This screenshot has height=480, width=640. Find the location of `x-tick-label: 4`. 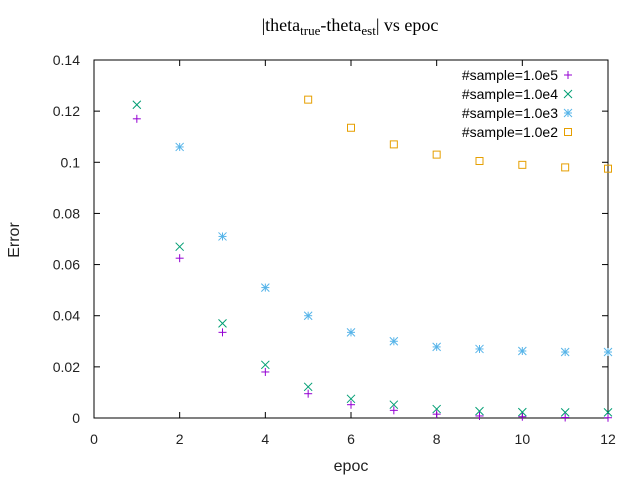

x-tick-label: 4 is located at coordinates (265, 439).